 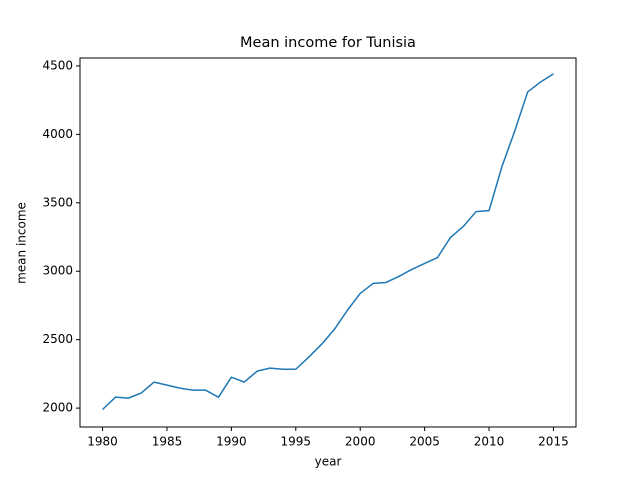 What do you see at coordinates (328, 462) in the screenshot?
I see `x-axis-label: year` at bounding box center [328, 462].